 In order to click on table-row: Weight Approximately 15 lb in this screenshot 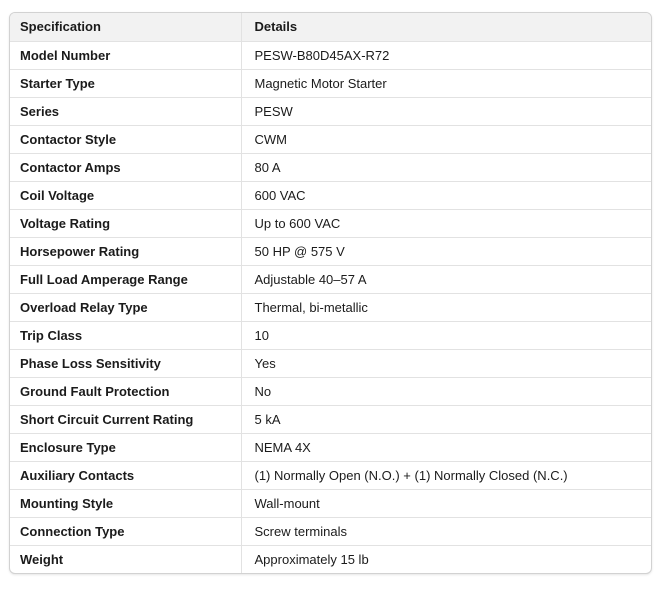, I will do `click(330, 559)`.